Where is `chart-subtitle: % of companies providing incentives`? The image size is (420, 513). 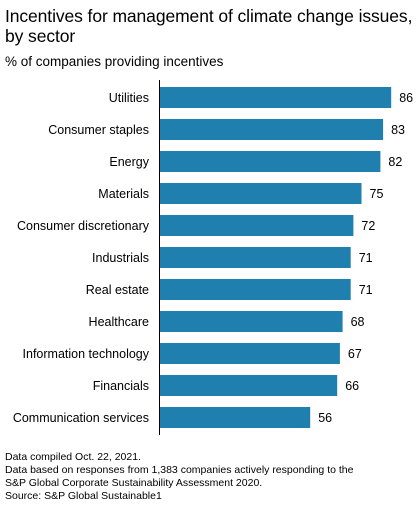 chart-subtitle: % of companies providing incentives is located at coordinates (114, 61).